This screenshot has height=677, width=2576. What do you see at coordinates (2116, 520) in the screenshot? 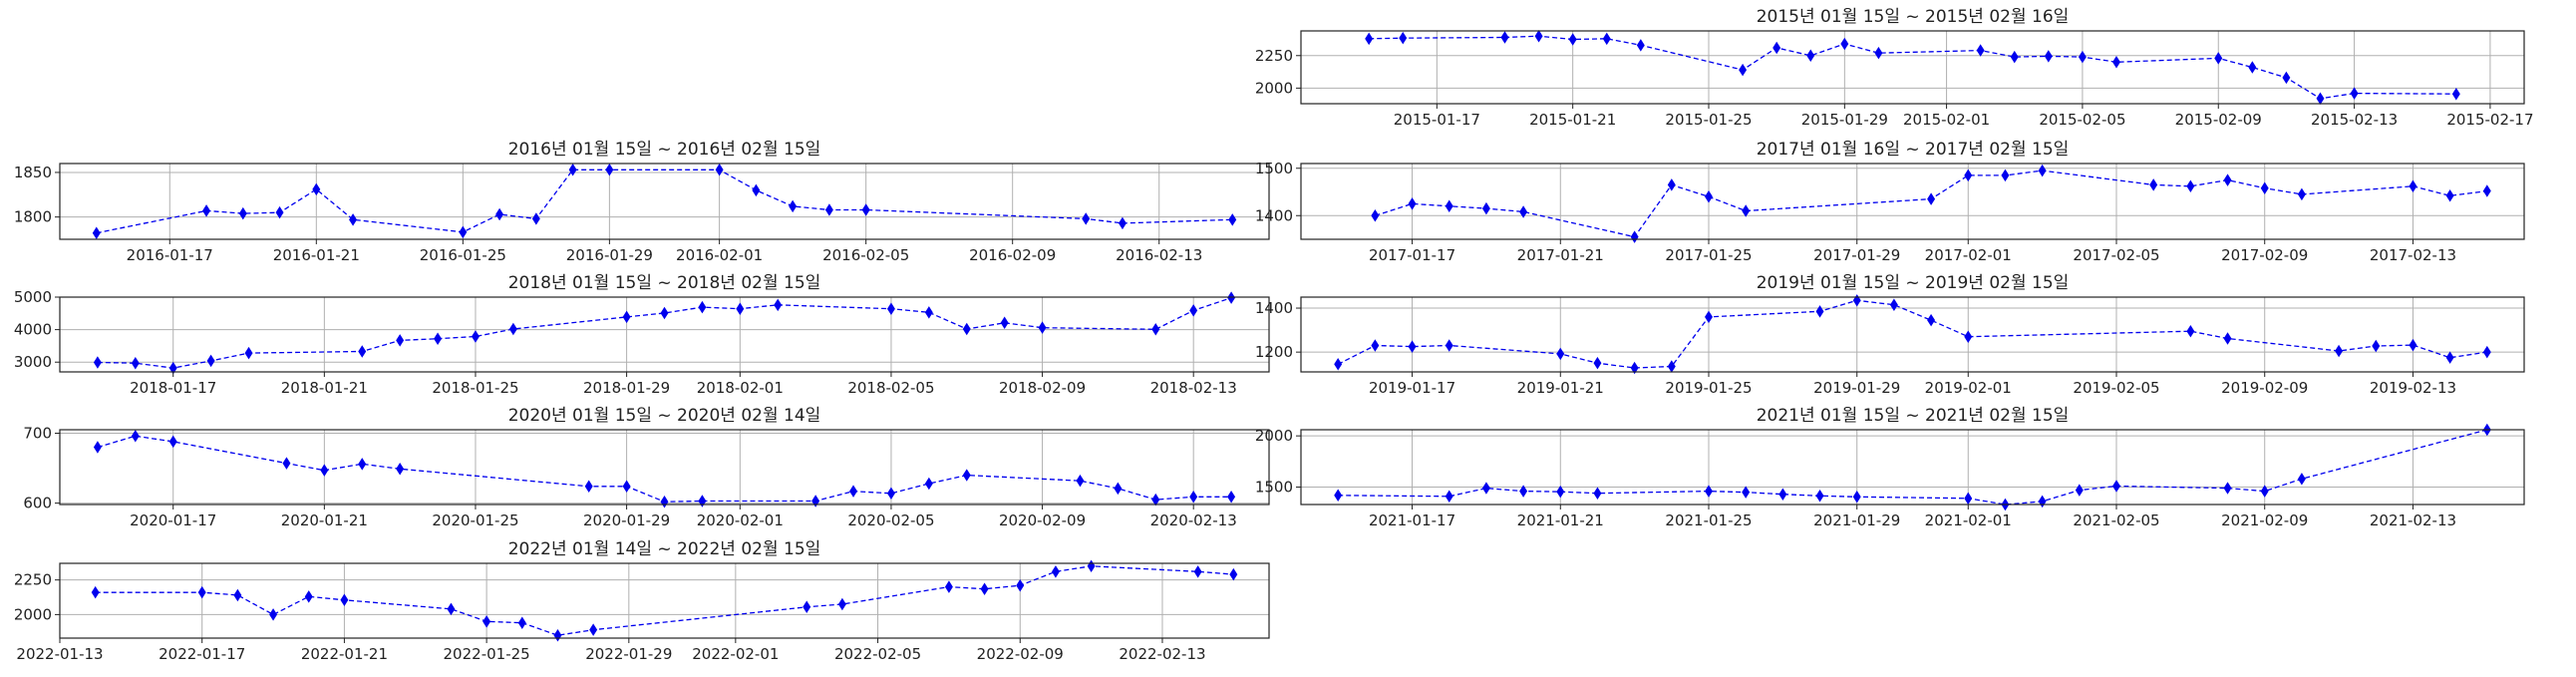
I see `x-tick-label: 2021-02-05` at bounding box center [2116, 520].